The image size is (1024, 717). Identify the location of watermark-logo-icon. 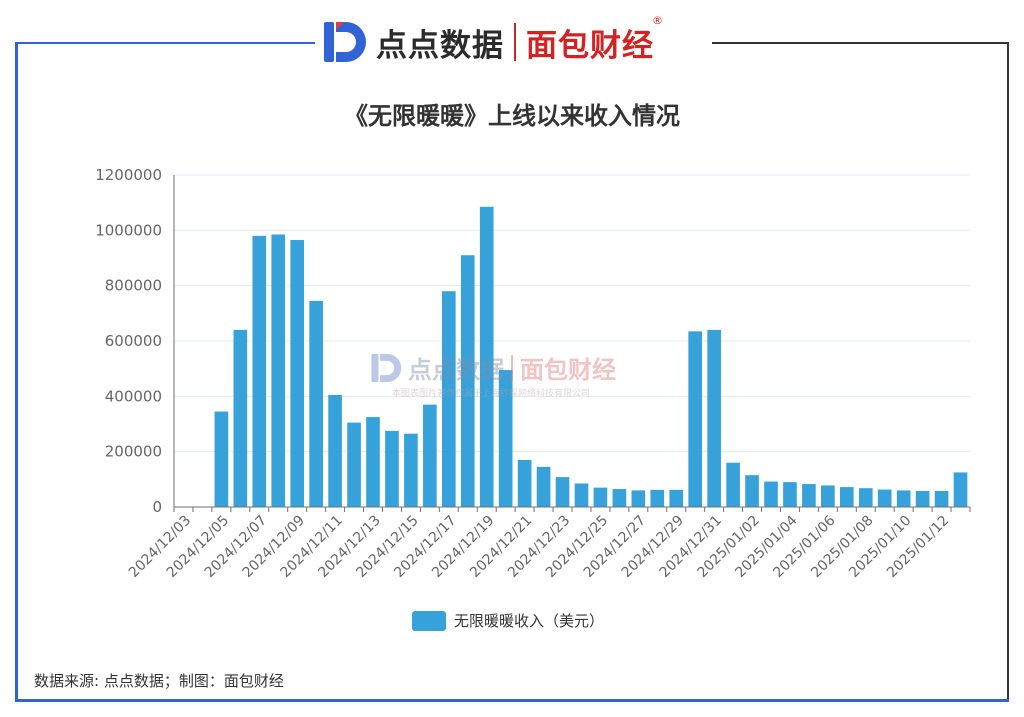
(386, 367).